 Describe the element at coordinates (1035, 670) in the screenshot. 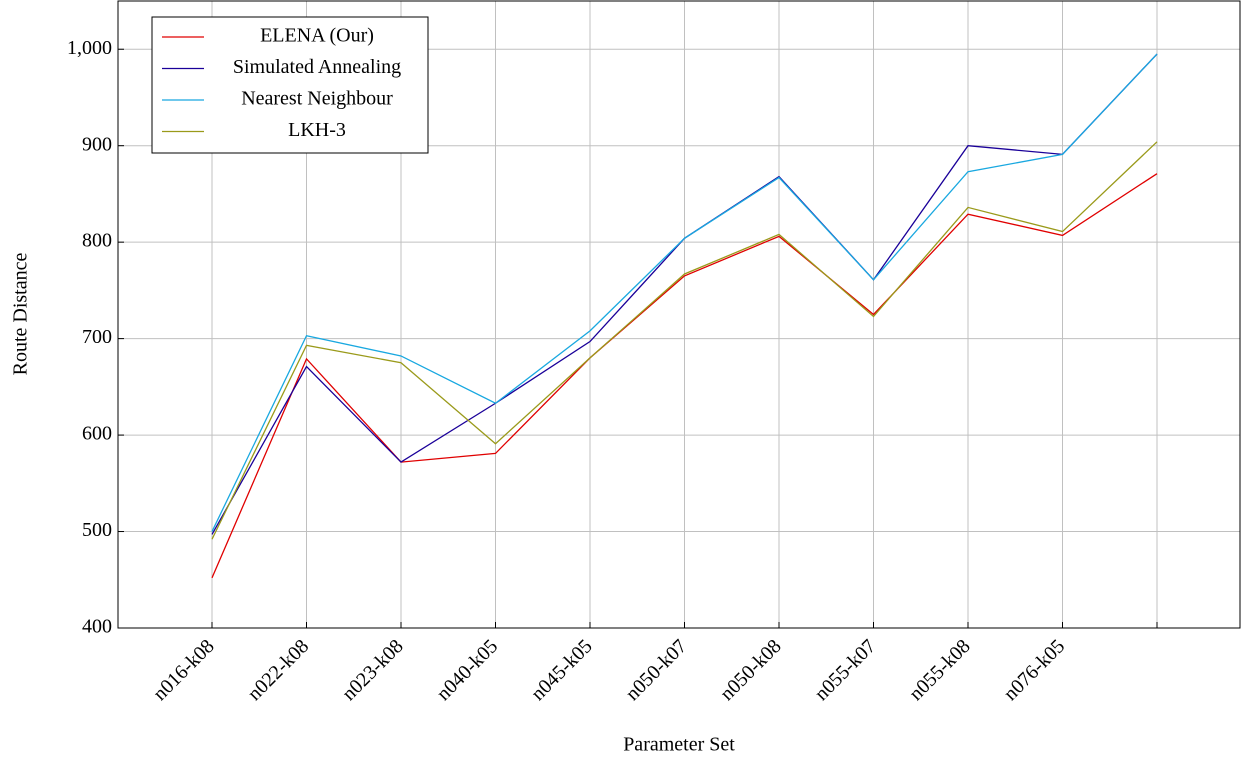

I see `x-tick-label: n076-k05` at that location.